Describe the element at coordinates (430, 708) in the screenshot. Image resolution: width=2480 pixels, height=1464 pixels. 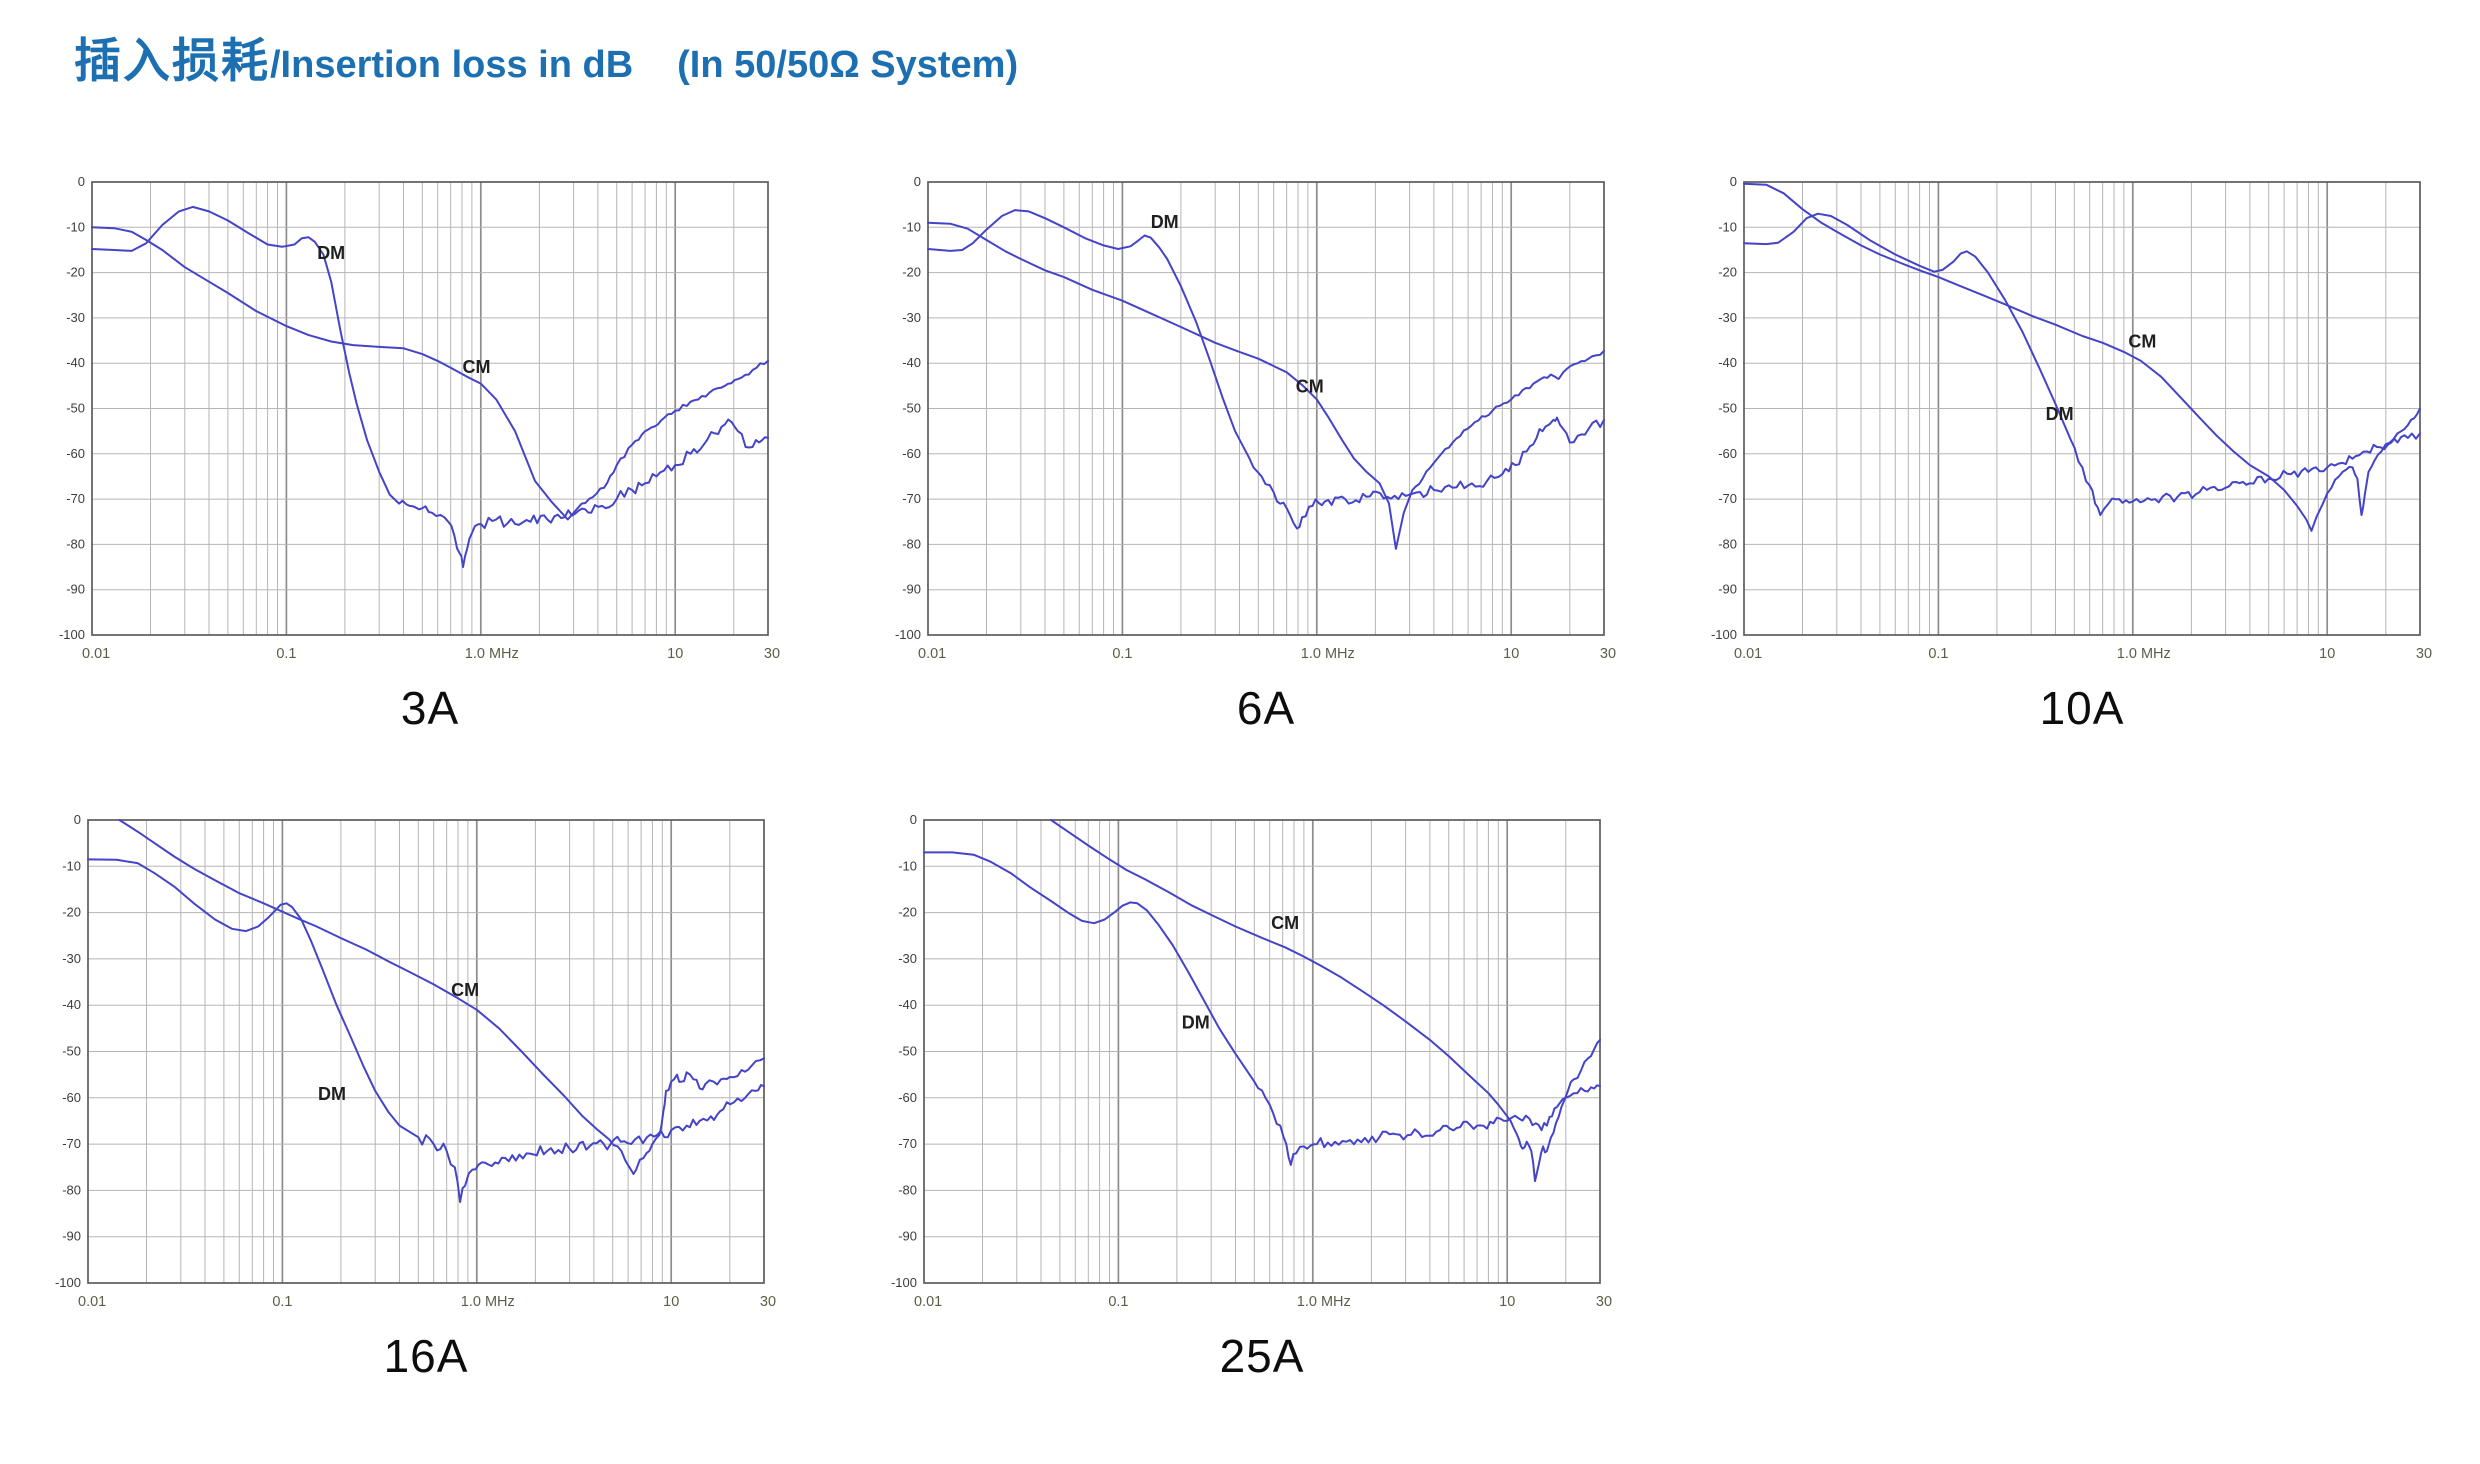
I see `chart-title-3a: 3A` at that location.